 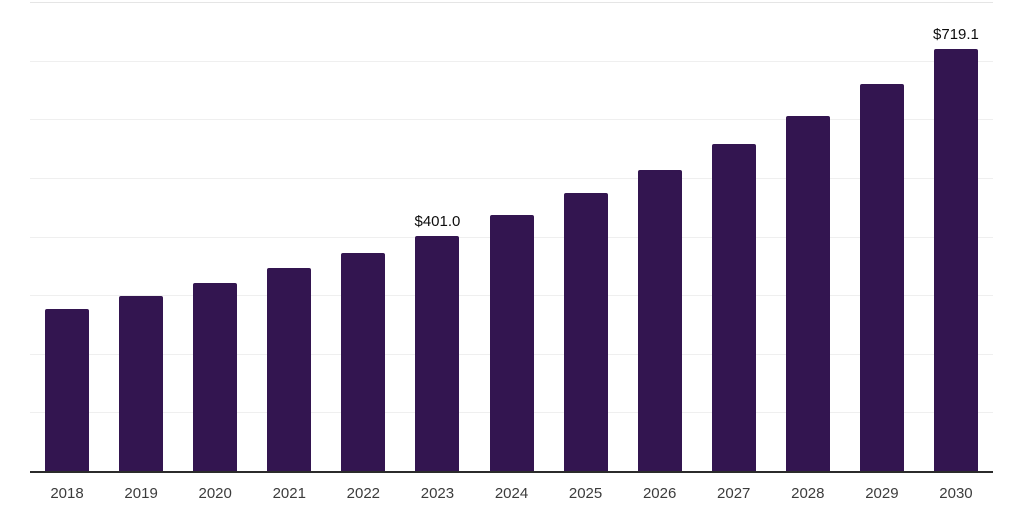 What do you see at coordinates (808, 493) in the screenshot?
I see `x-tick-2028: 2028` at bounding box center [808, 493].